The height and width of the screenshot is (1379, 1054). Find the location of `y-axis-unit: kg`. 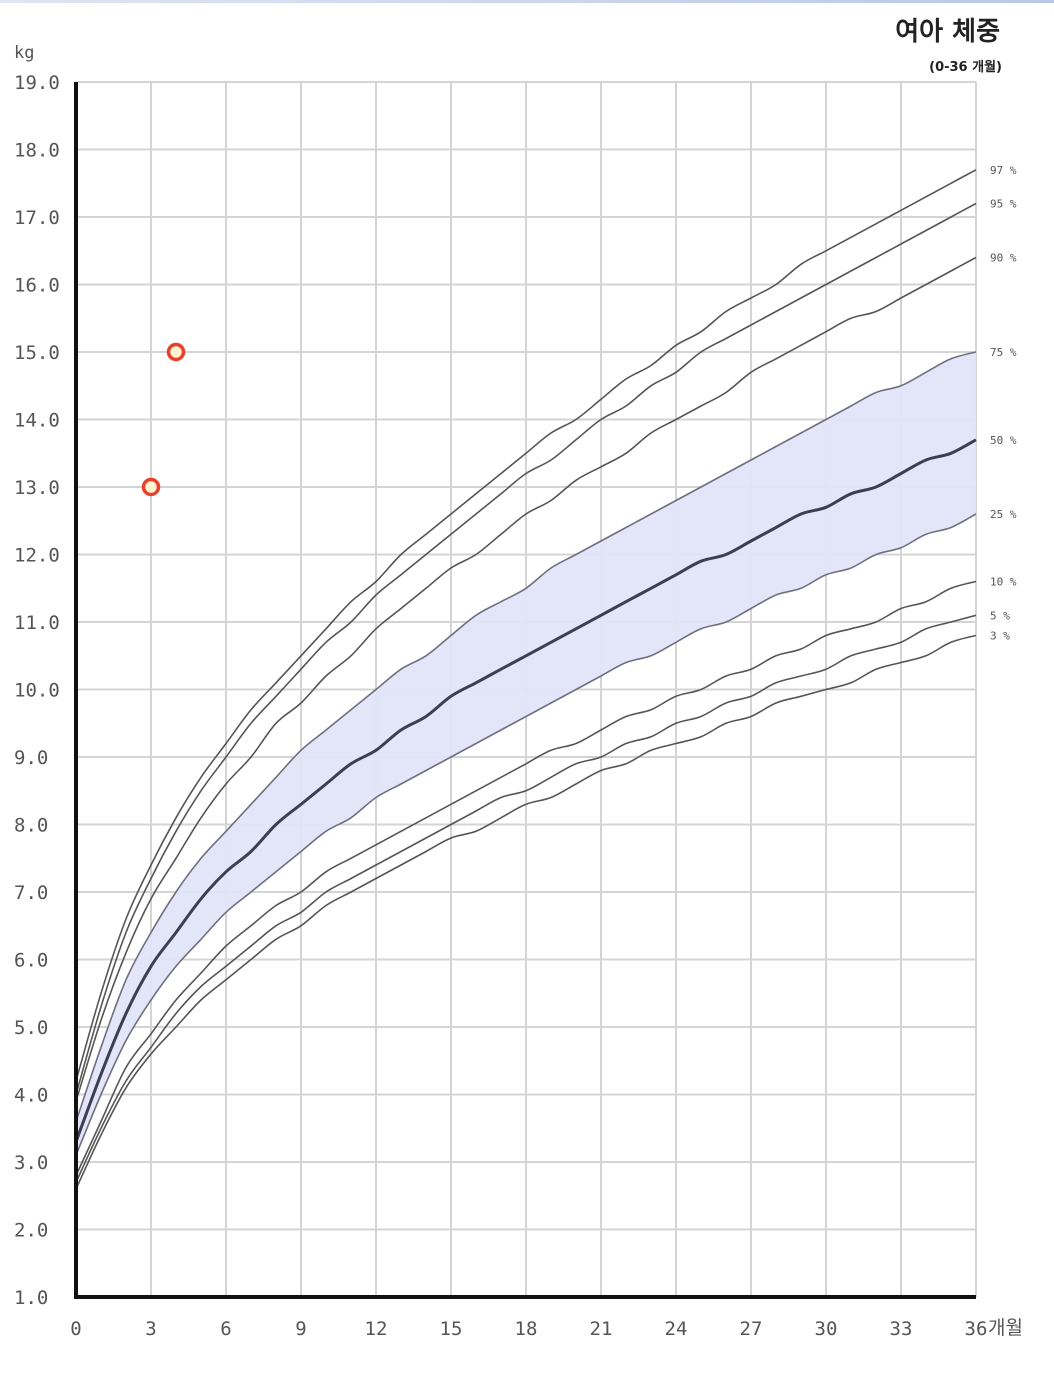

y-axis-unit: kg is located at coordinates (24, 53).